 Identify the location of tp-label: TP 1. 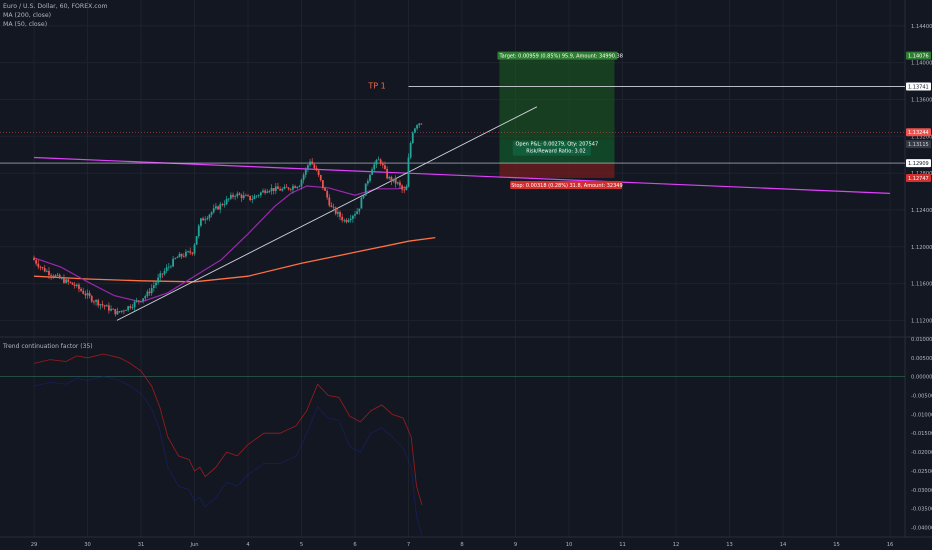
(376, 85).